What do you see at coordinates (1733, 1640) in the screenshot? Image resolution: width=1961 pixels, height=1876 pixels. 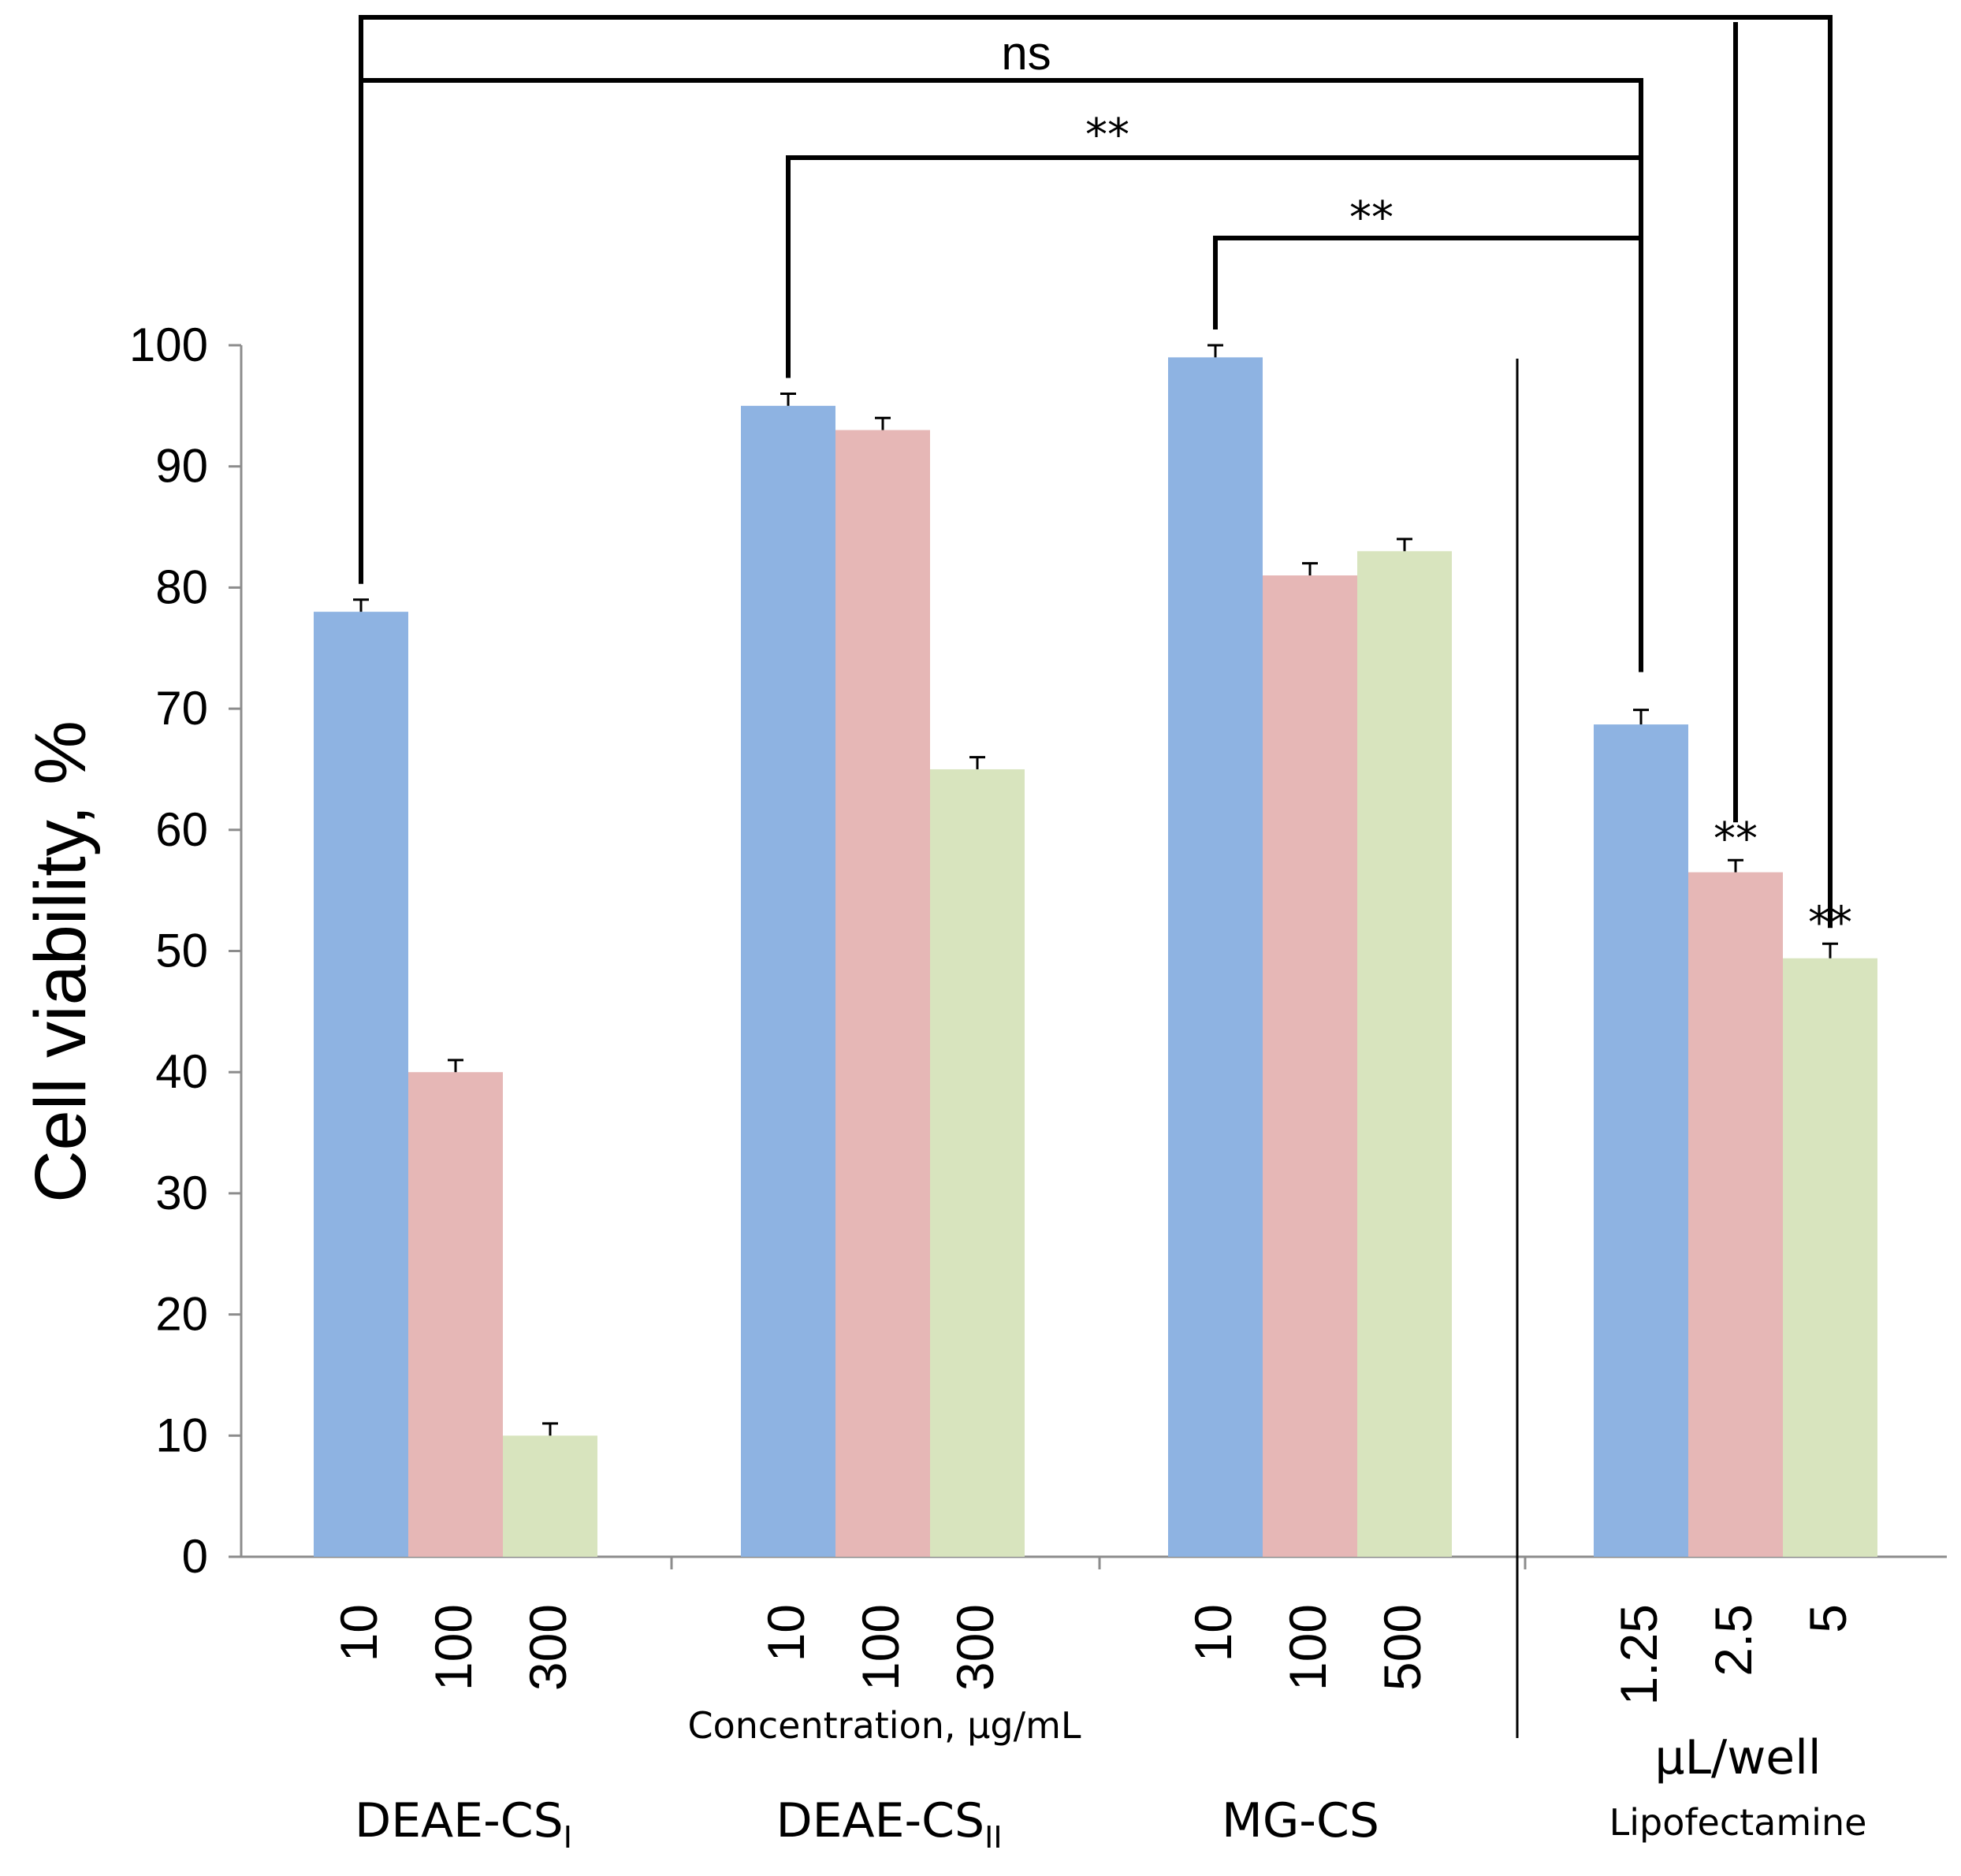 I see `category-label: 2.5` at bounding box center [1733, 1640].